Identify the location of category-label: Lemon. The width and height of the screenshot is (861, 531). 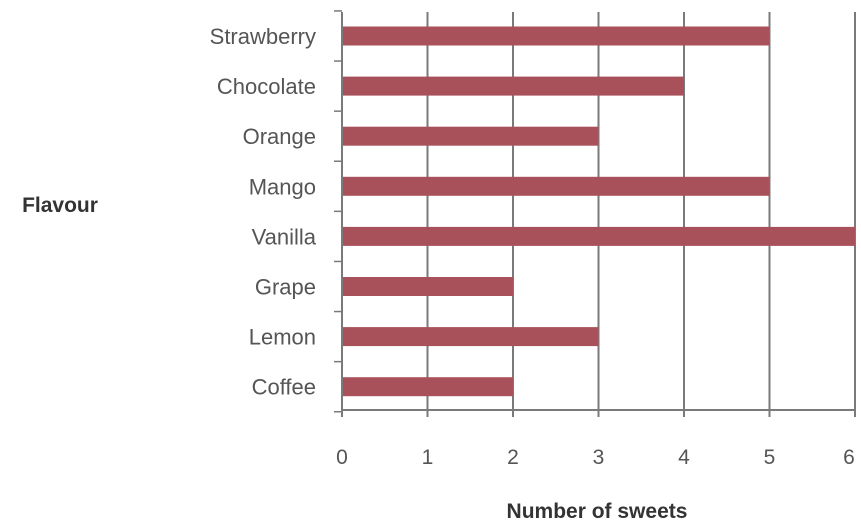
(282, 337).